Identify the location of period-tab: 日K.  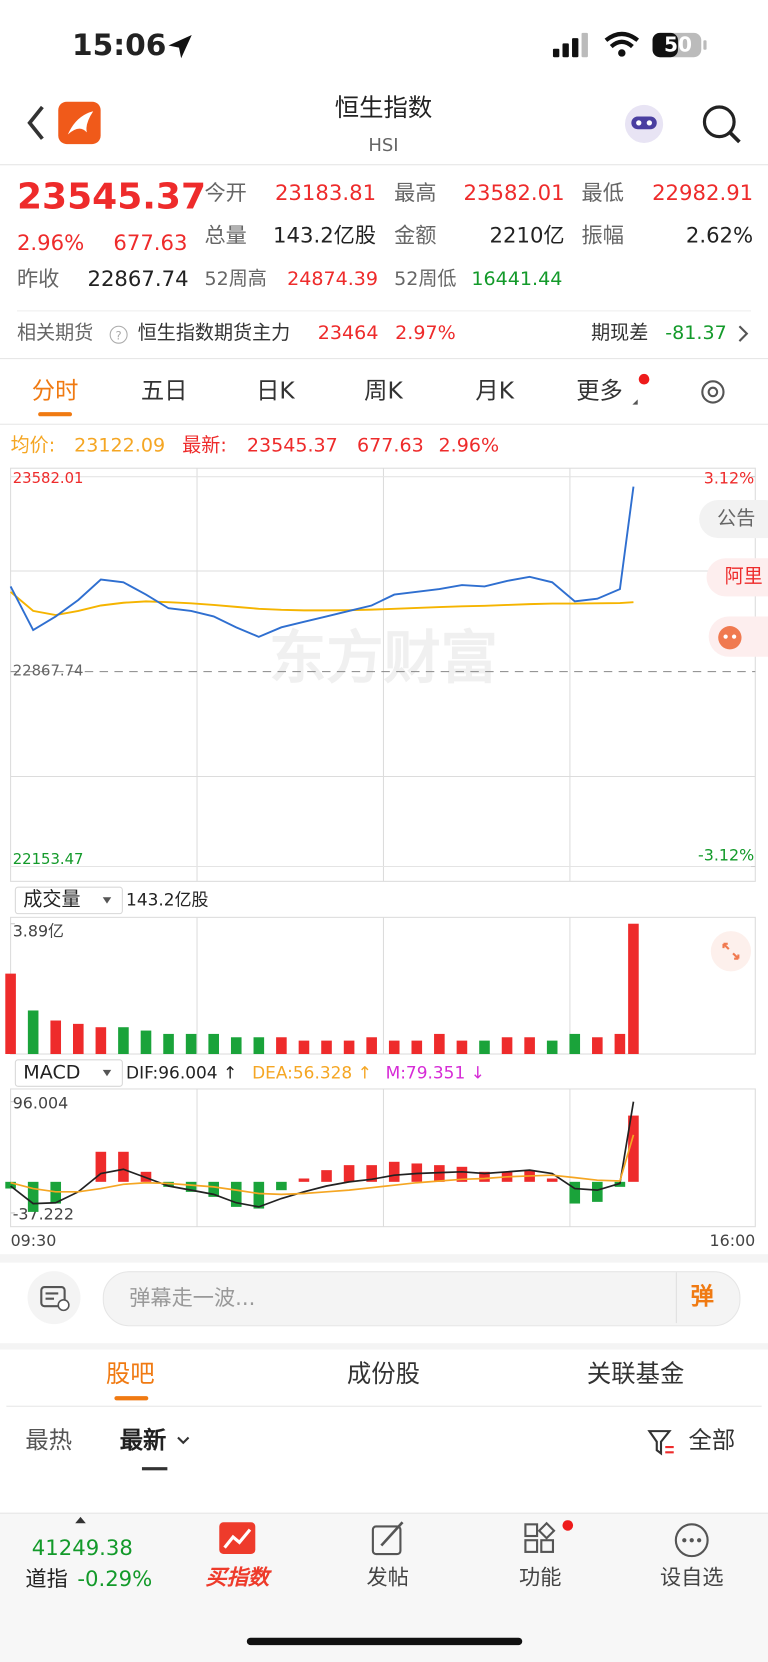
(275, 391).